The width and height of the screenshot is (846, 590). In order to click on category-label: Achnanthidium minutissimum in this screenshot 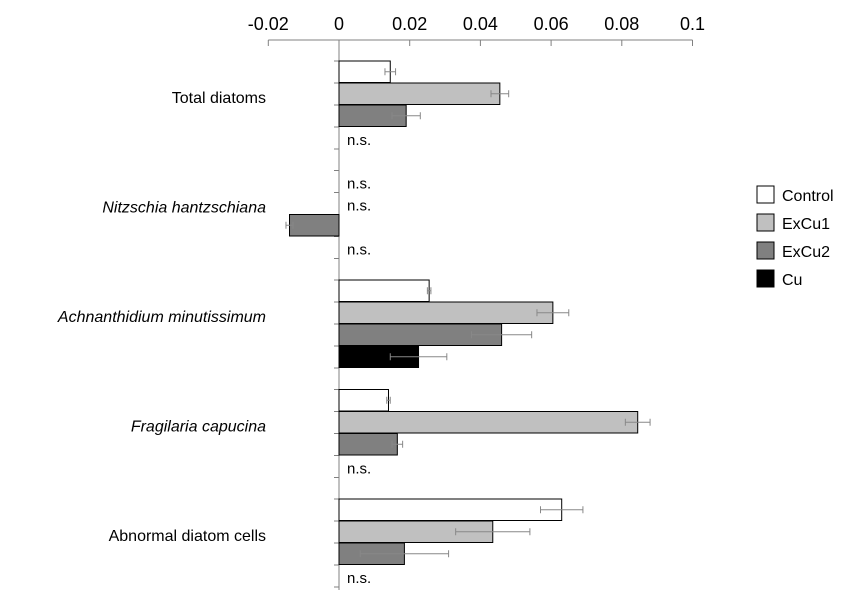, I will do `click(161, 317)`.